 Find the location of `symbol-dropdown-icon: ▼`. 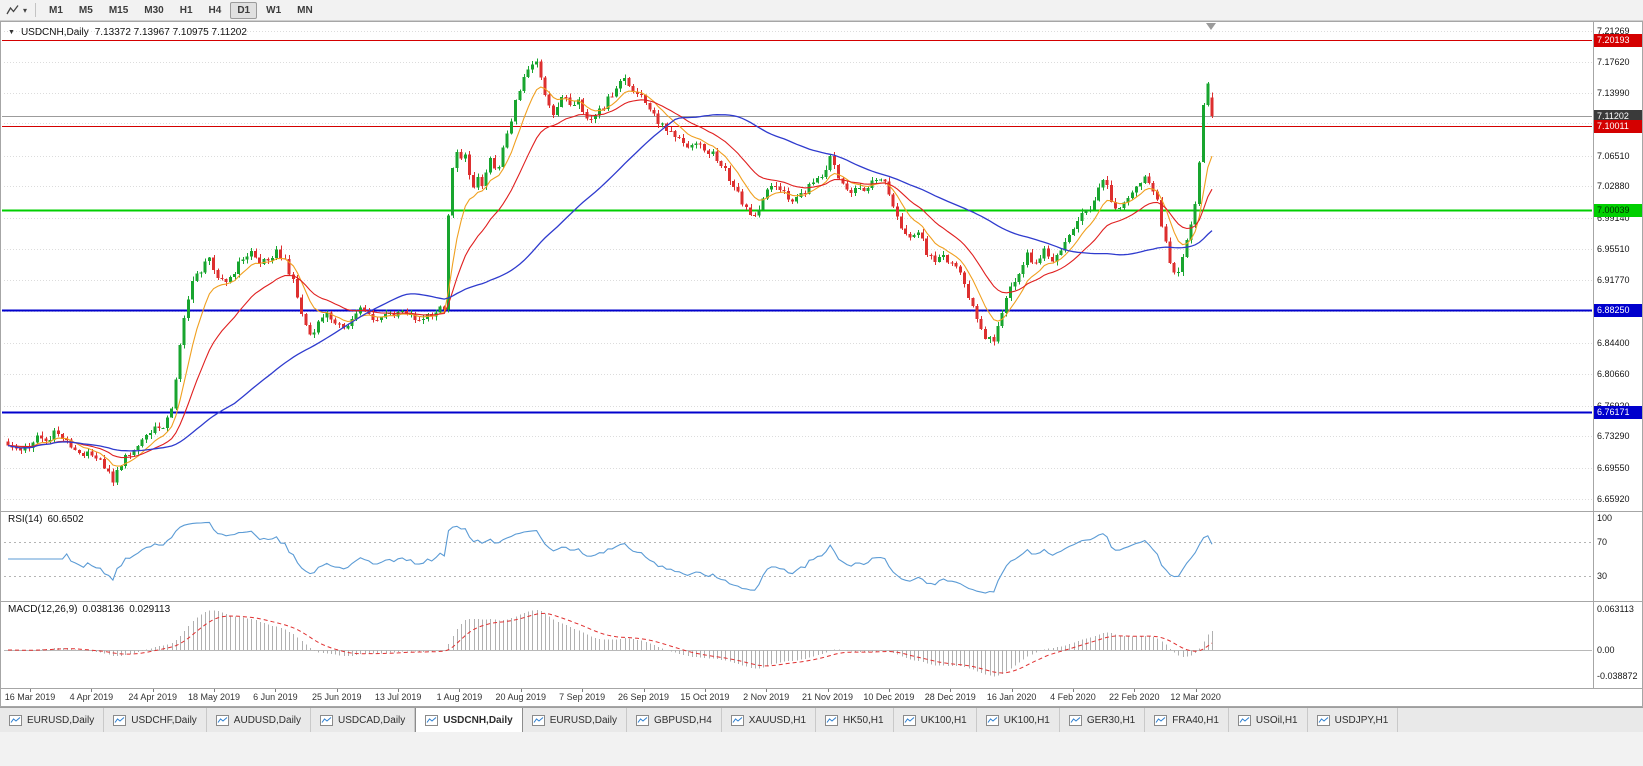

symbol-dropdown-icon: ▼ is located at coordinates (11, 32).